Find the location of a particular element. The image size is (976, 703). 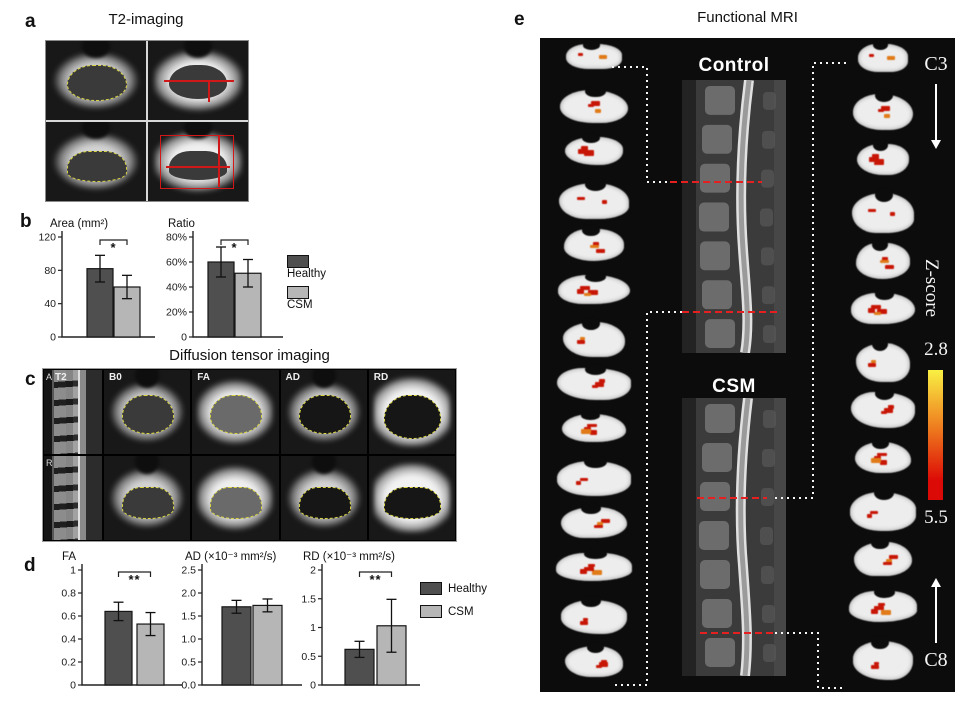

dti-axial-rd: RD is located at coordinates (411, 412).